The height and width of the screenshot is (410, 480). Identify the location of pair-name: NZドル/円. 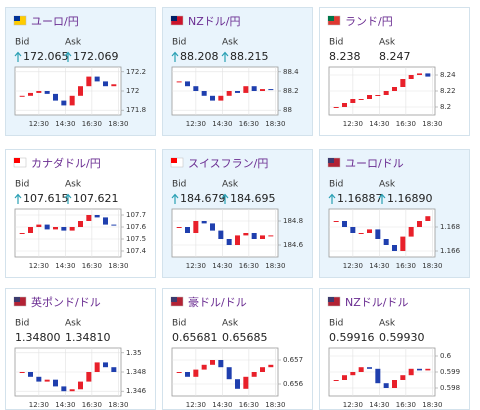
(214, 21).